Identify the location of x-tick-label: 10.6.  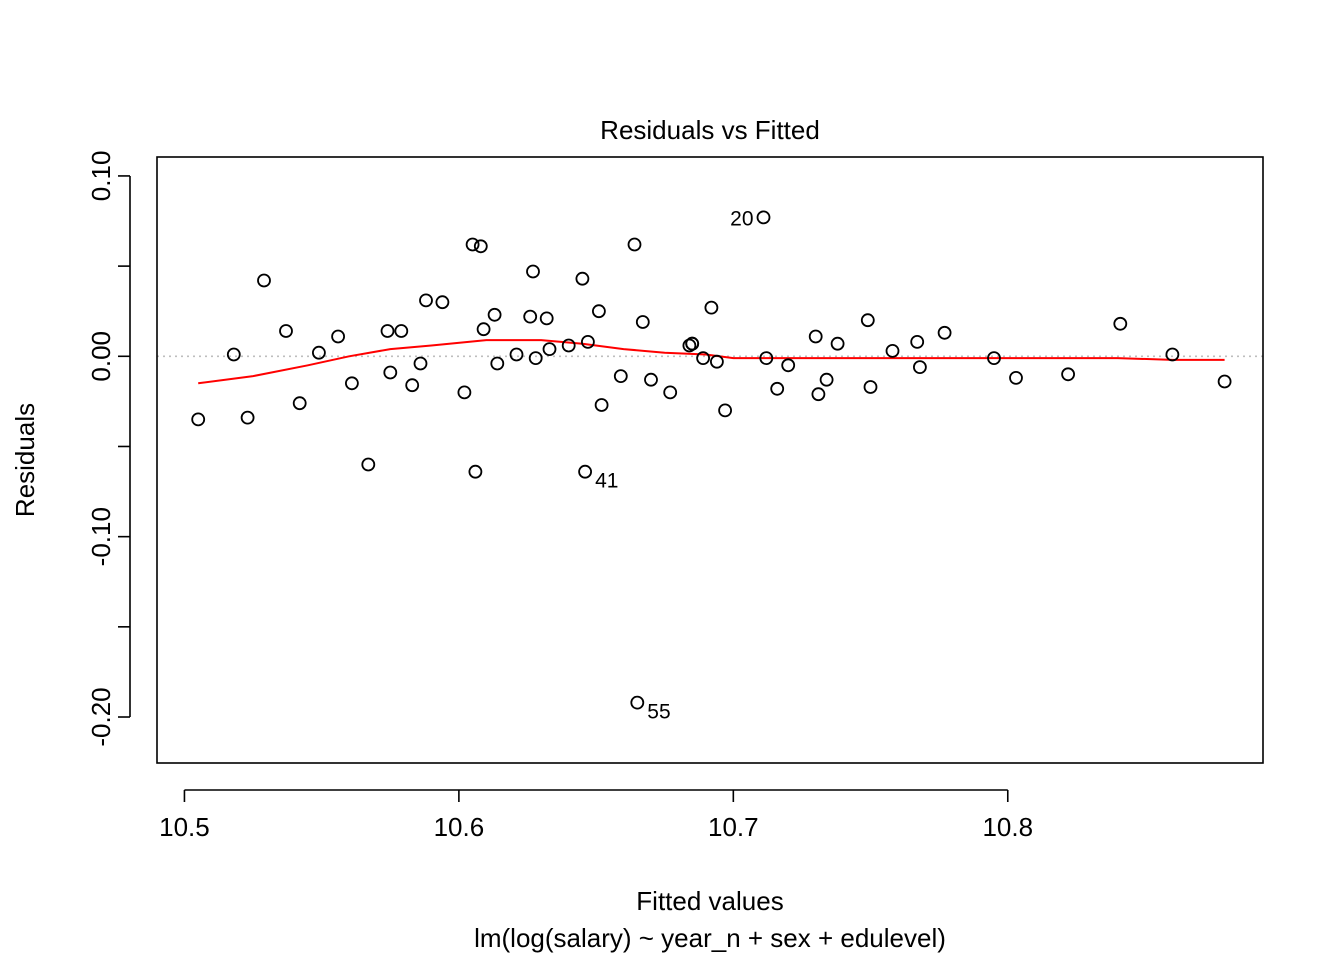
(459, 827).